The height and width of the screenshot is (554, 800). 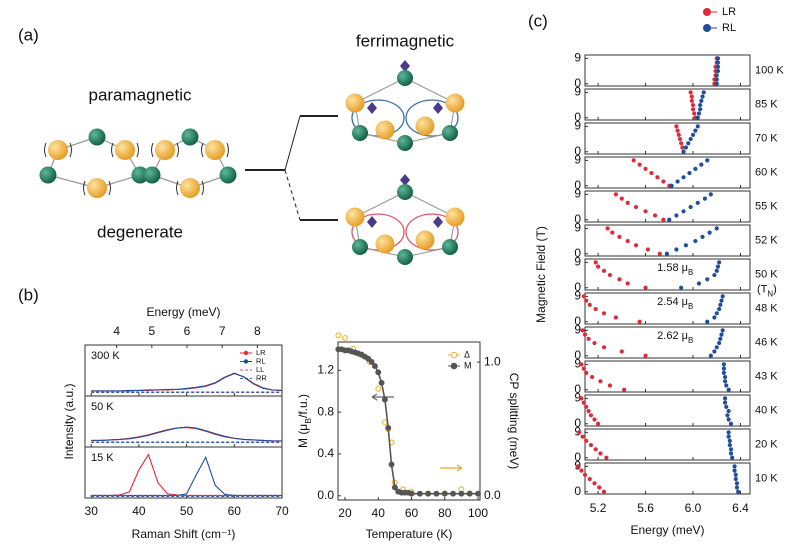 I want to click on x-tick-label: 80, so click(x=445, y=513).